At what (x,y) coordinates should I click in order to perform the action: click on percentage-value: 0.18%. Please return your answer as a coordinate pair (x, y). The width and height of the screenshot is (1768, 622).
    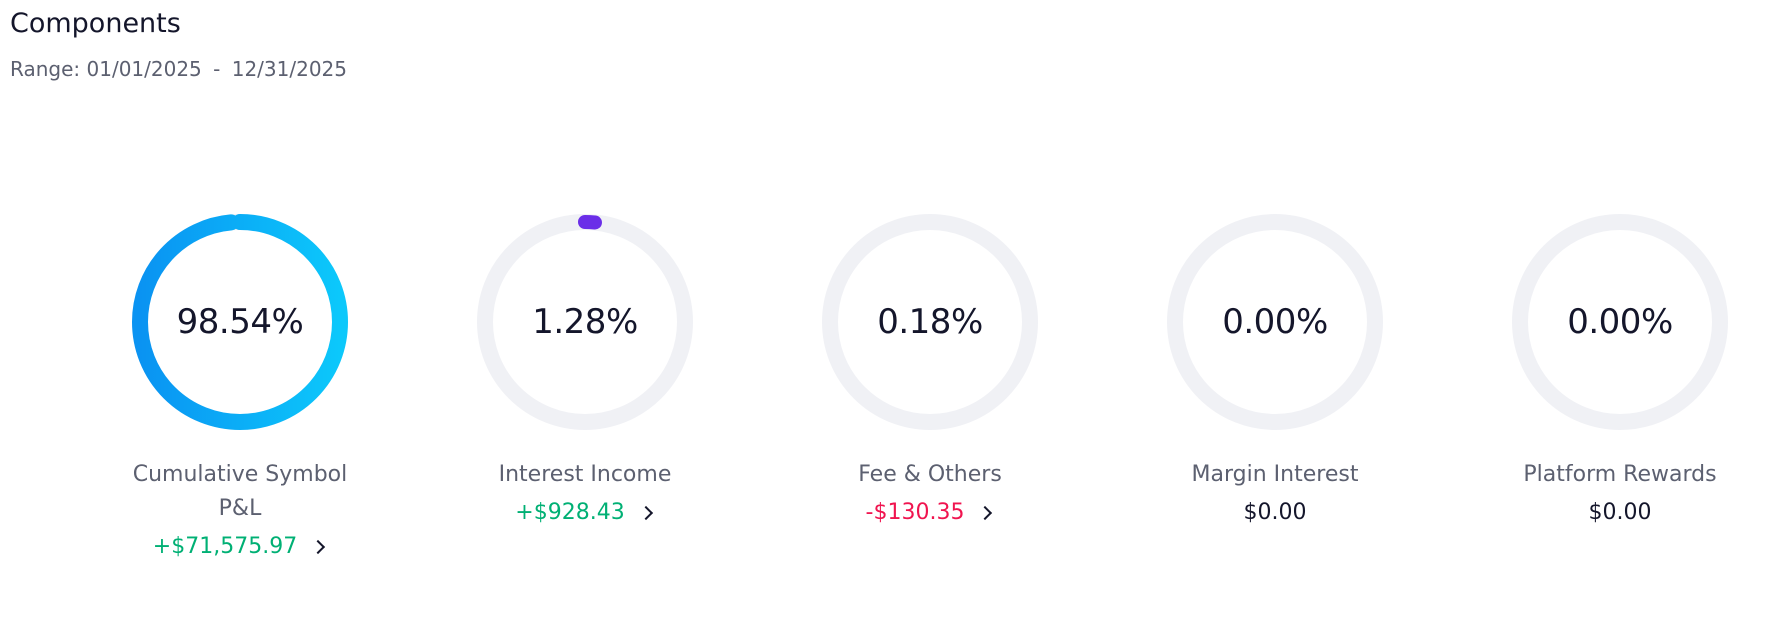
    Looking at the image, I should click on (930, 322).